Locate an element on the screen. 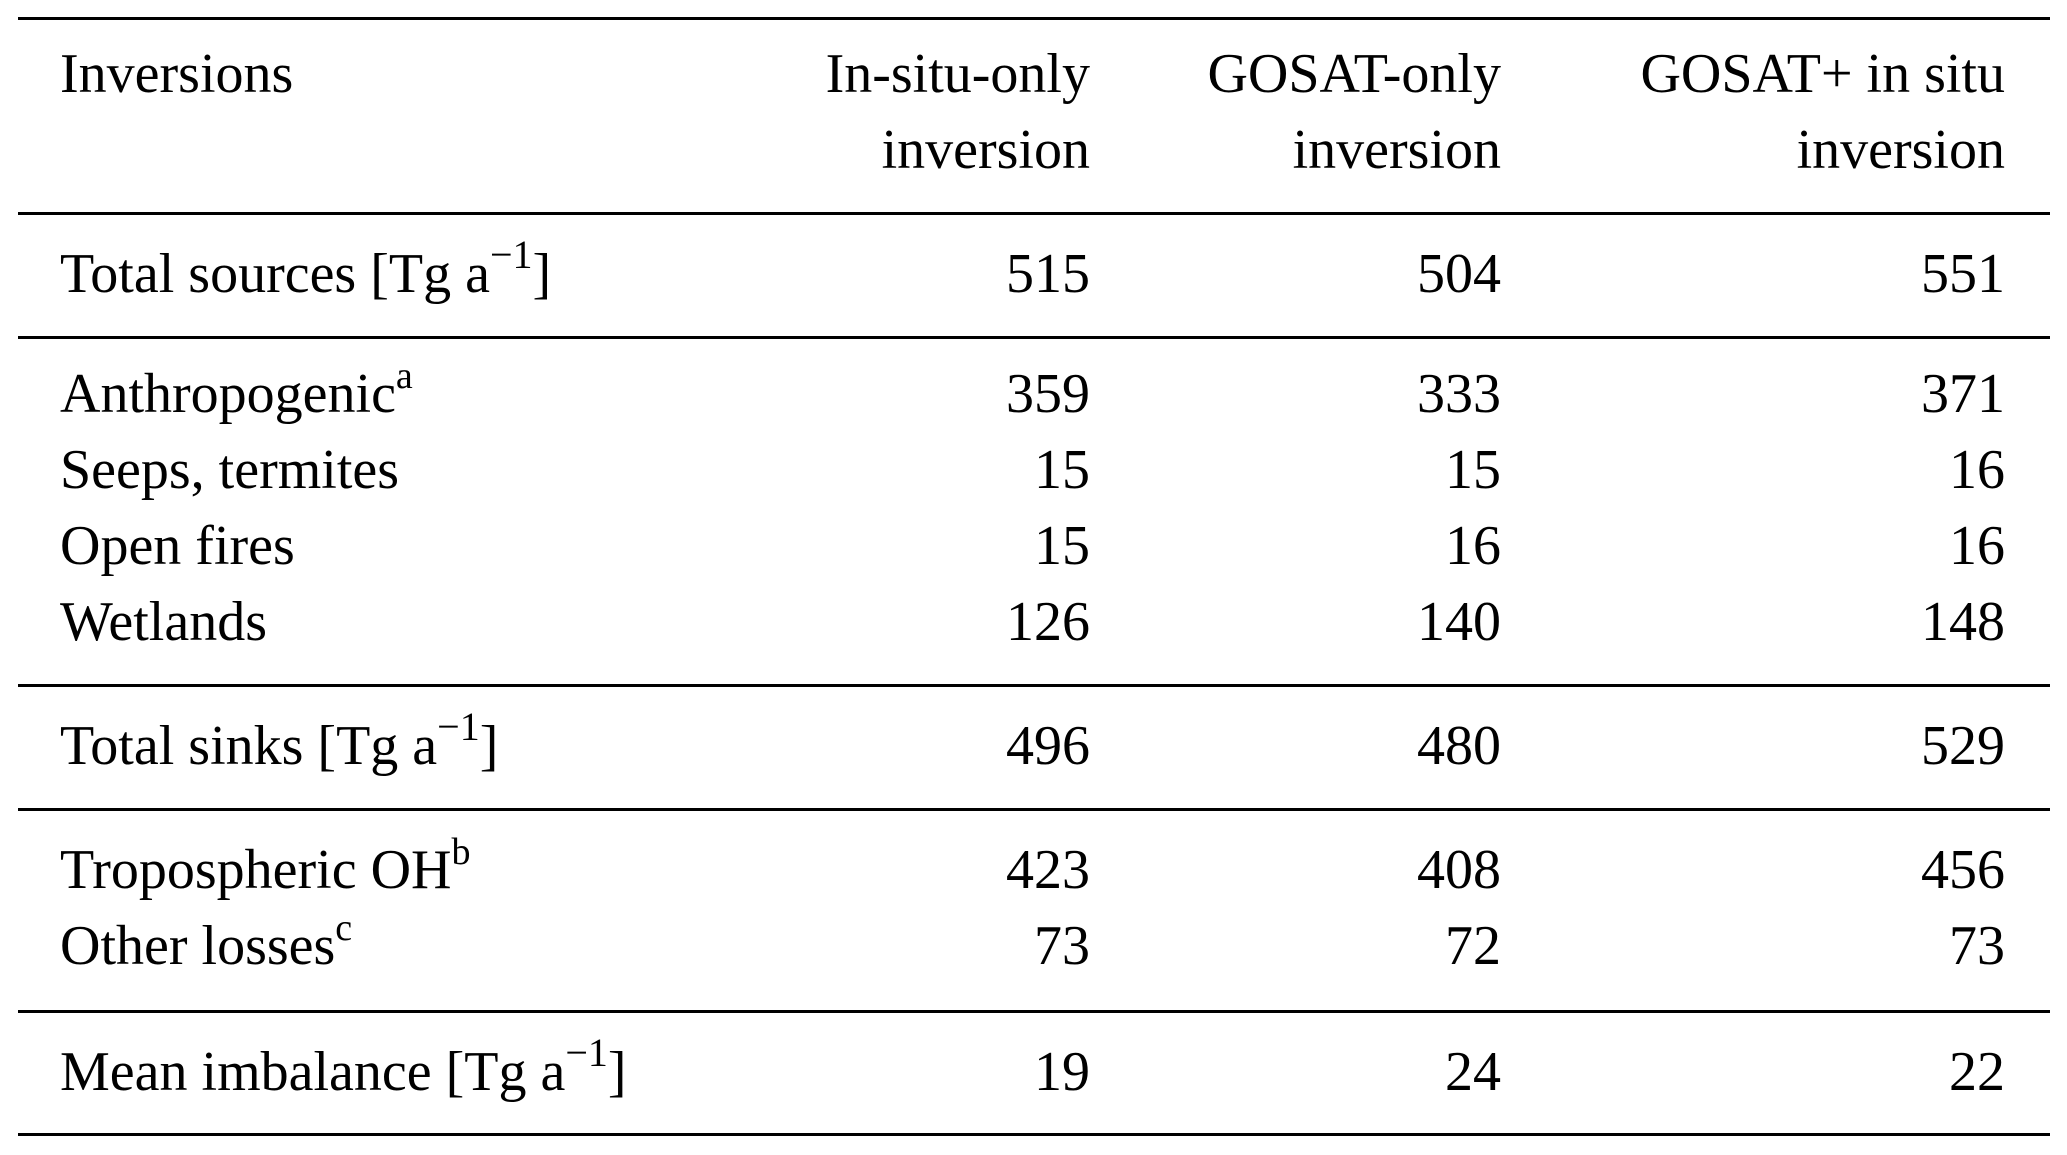  header-rule is located at coordinates (1034, 213).